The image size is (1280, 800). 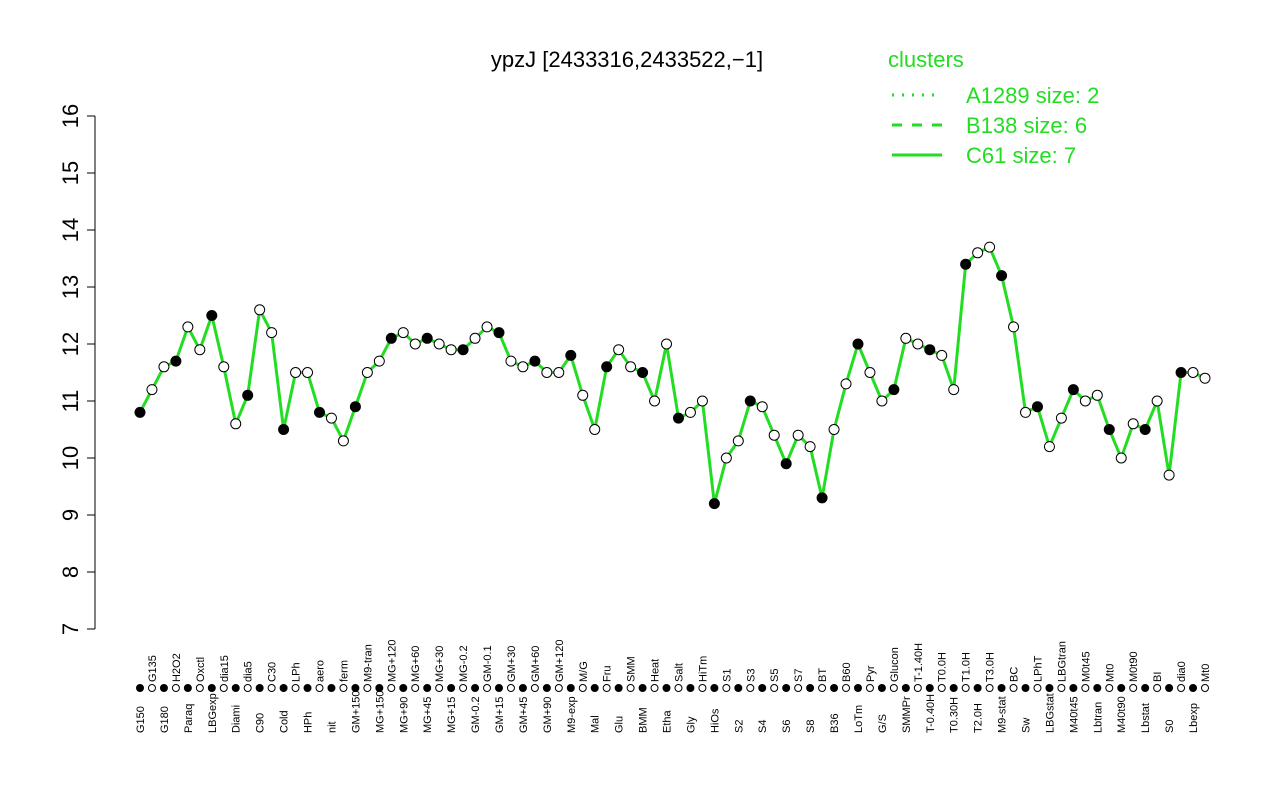 I want to click on x-tick-label: GM+15, so click(x=500, y=715).